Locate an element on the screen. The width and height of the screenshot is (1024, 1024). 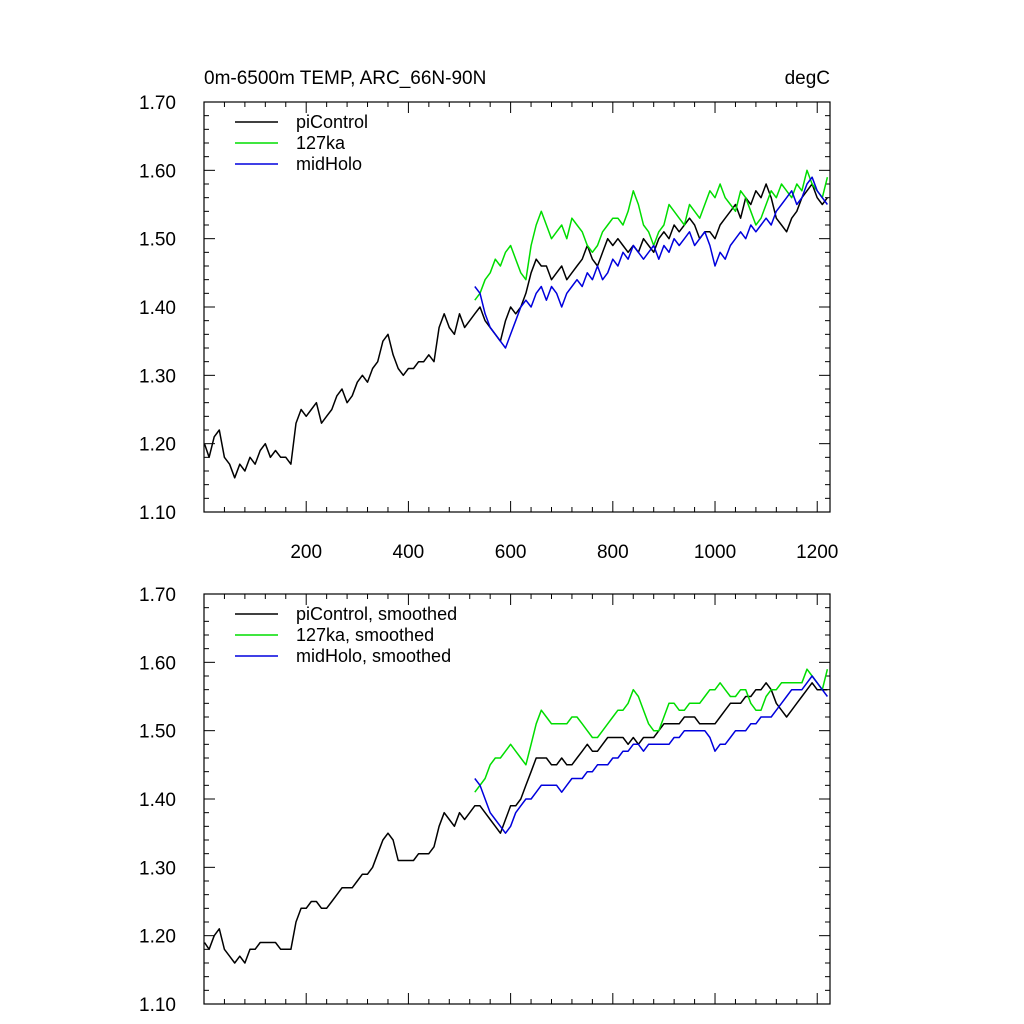
x-tick-labels: 200 400 600 800 1000 1200 is located at coordinates (564, 552).